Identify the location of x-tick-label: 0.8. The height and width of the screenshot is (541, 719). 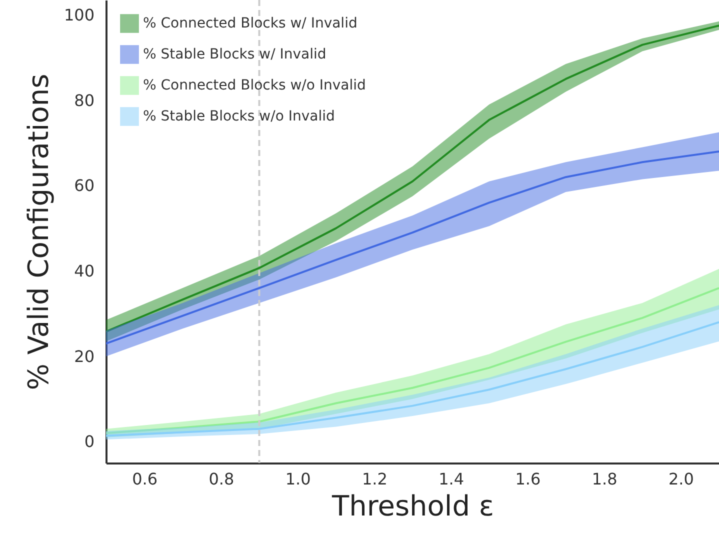
(221, 479).